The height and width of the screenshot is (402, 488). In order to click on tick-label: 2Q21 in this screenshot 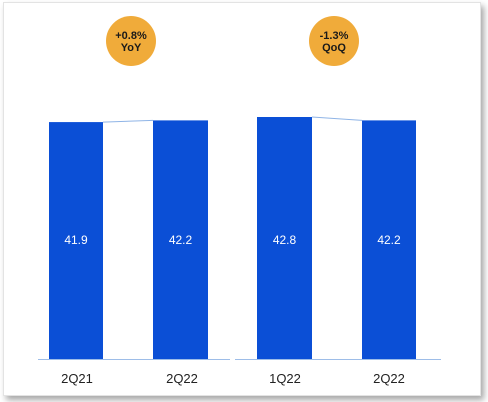, I will do `click(77, 378)`.